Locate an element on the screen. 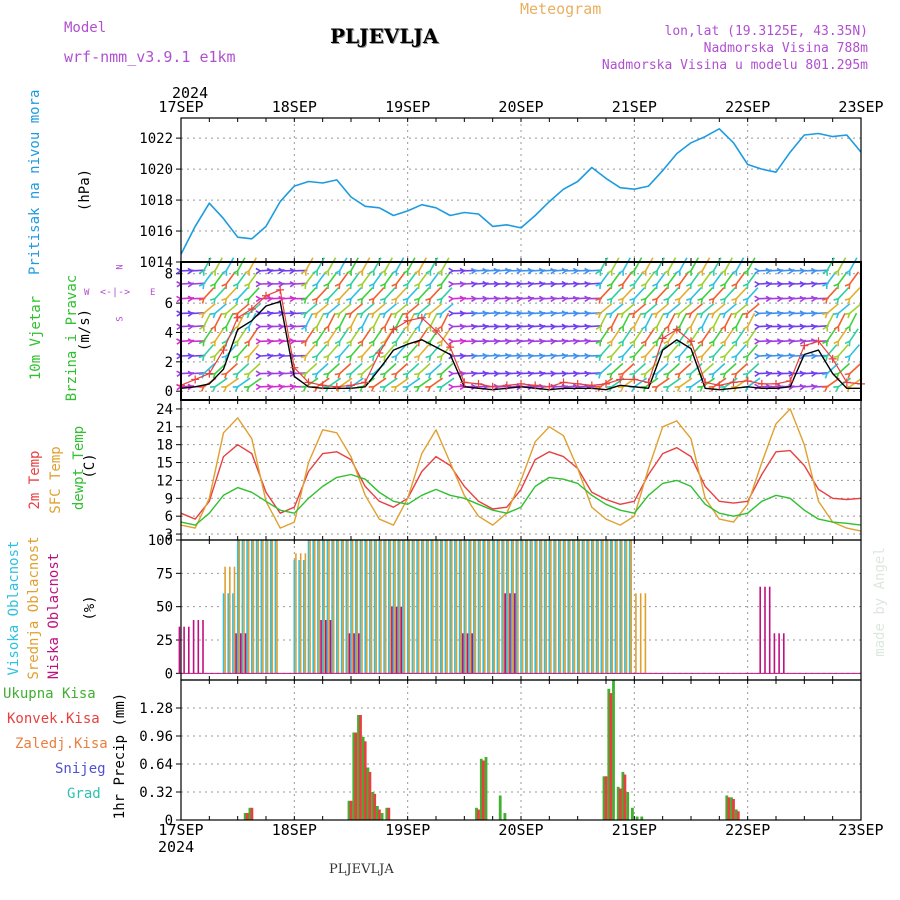  x-top-tick-label: 19SEP is located at coordinates (407, 107).